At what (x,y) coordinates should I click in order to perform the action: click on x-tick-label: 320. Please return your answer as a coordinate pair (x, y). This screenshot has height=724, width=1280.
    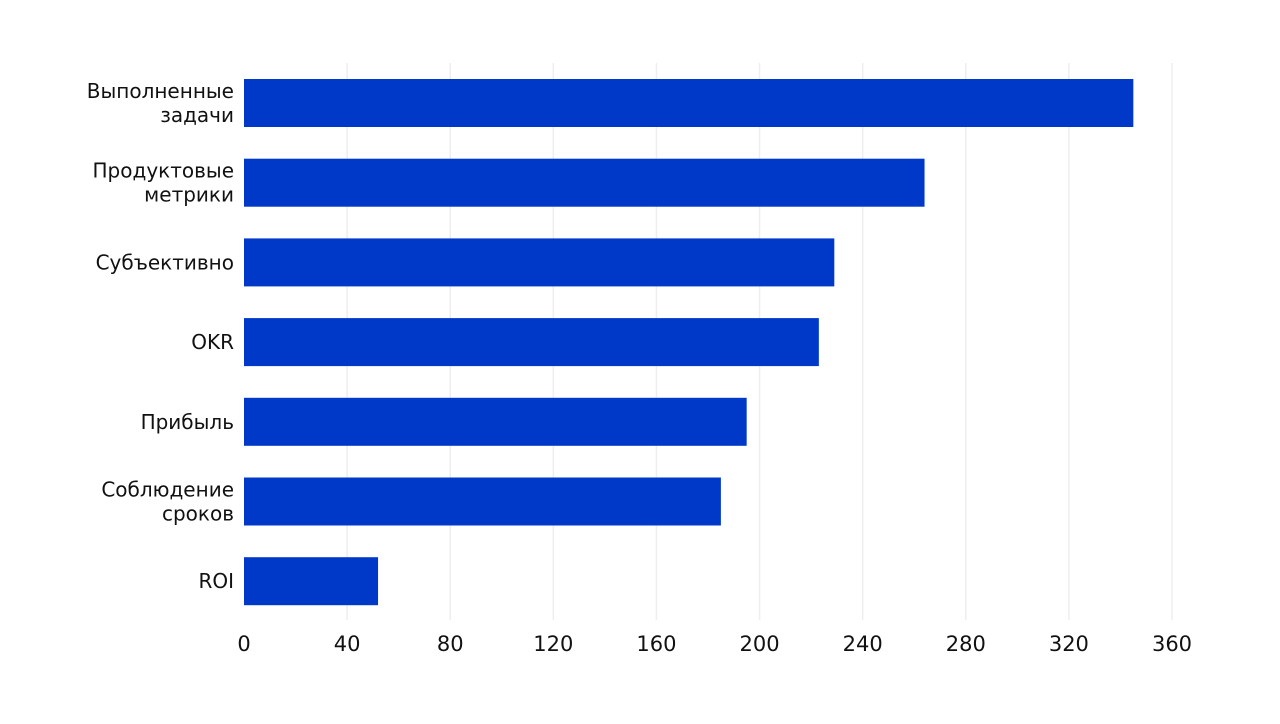
    Looking at the image, I should click on (1069, 644).